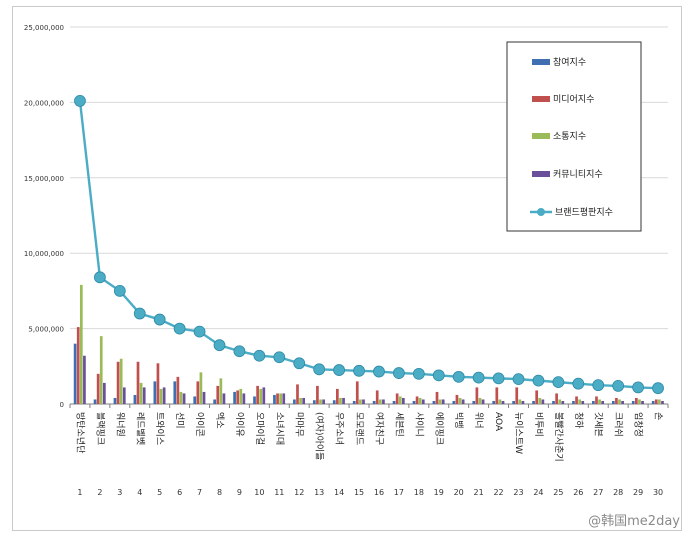  I want to click on legend-label: 브랜드평판지수, so click(584, 212).